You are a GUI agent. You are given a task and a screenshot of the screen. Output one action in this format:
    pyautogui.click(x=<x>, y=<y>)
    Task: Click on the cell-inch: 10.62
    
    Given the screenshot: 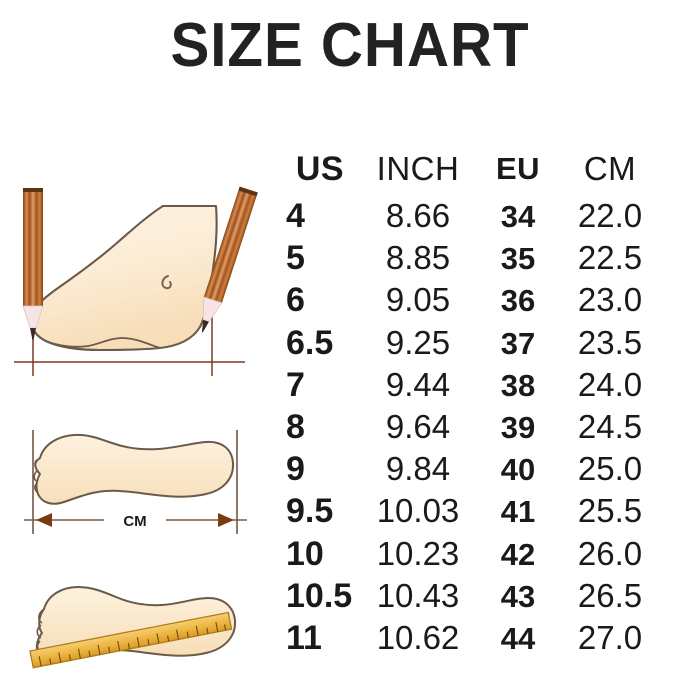 What is the action you would take?
    pyautogui.click(x=418, y=637)
    